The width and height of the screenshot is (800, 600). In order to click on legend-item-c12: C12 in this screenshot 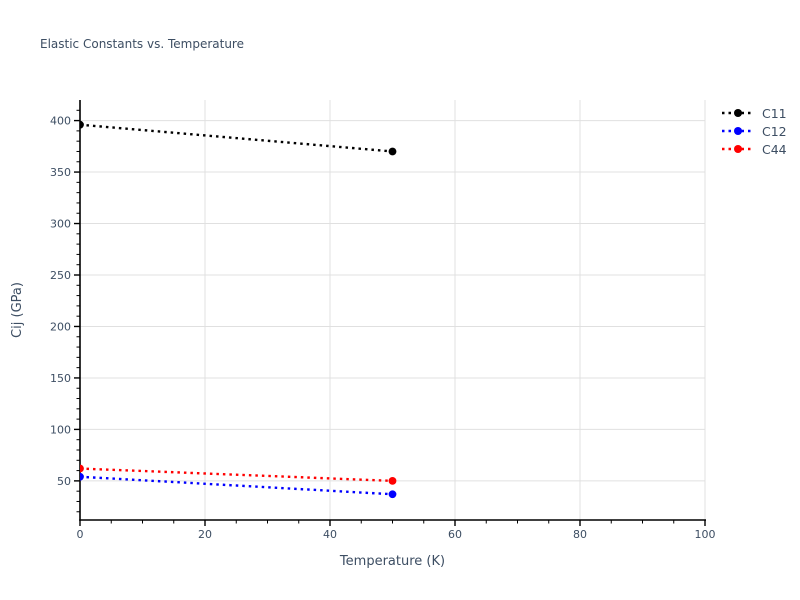, I will do `click(754, 131)`.